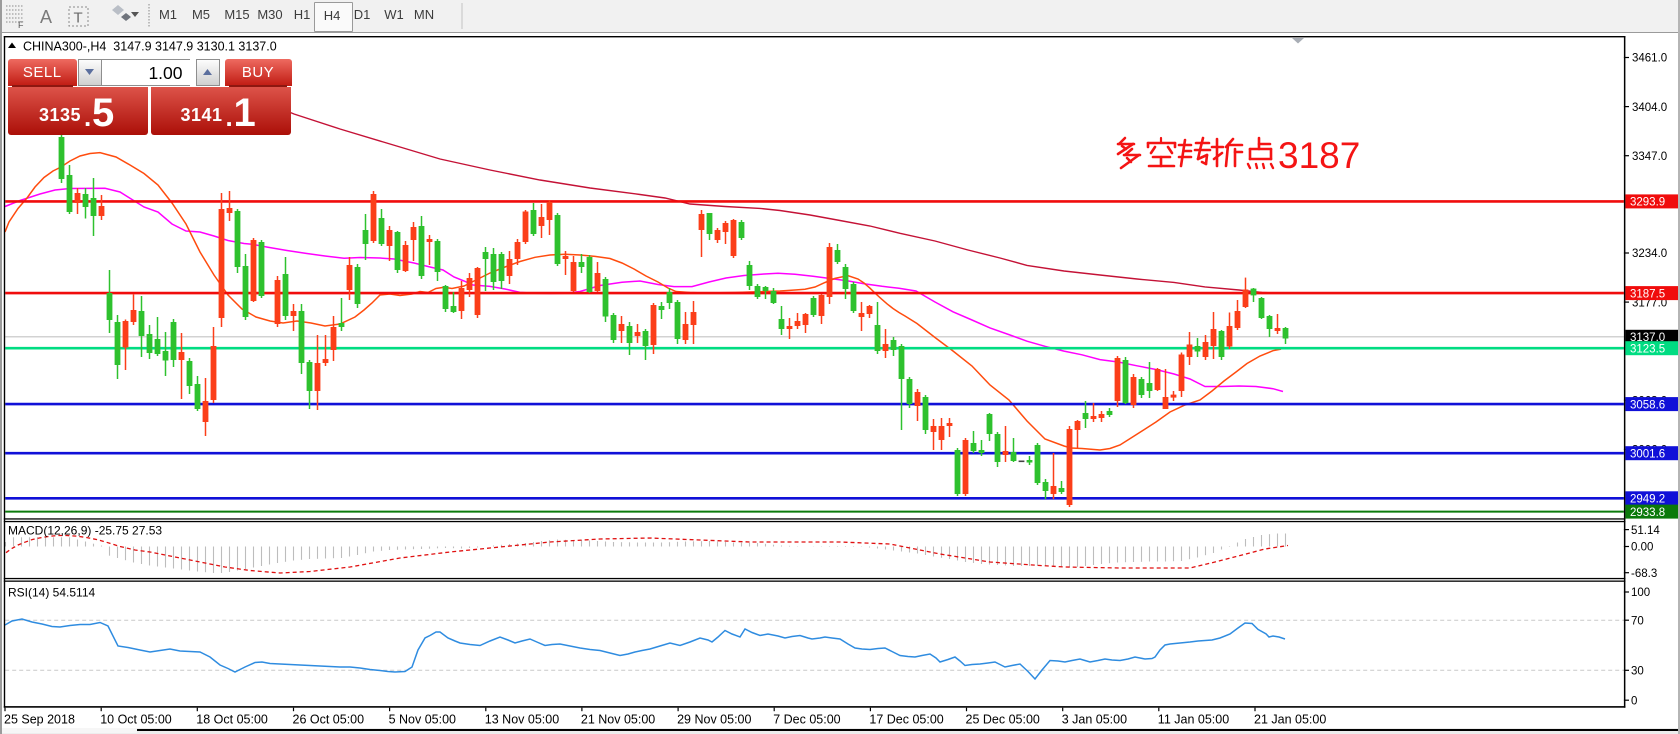 The image size is (1680, 734). What do you see at coordinates (1647, 349) in the screenshot?
I see `svg-text: 3123.5` at bounding box center [1647, 349].